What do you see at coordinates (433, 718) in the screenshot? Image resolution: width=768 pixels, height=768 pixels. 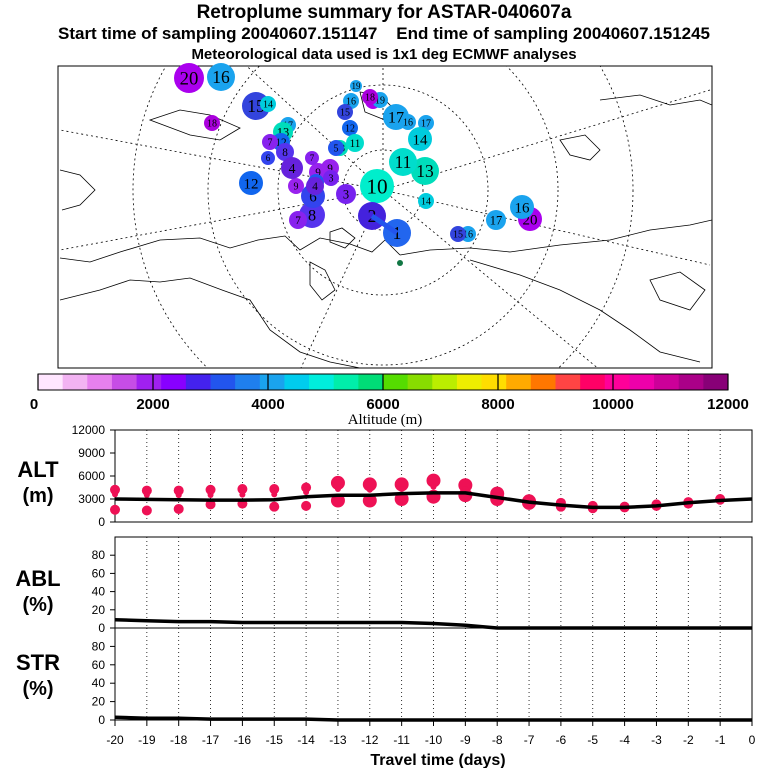 I see `str-line` at bounding box center [433, 718].